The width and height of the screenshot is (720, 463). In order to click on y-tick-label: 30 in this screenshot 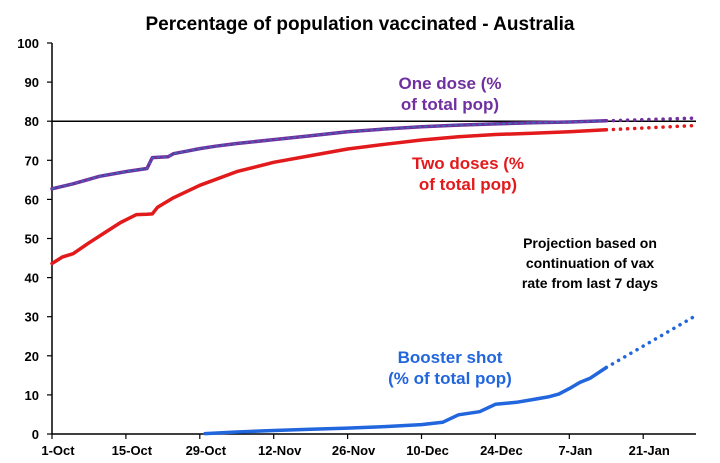, I will do `click(32, 317)`.